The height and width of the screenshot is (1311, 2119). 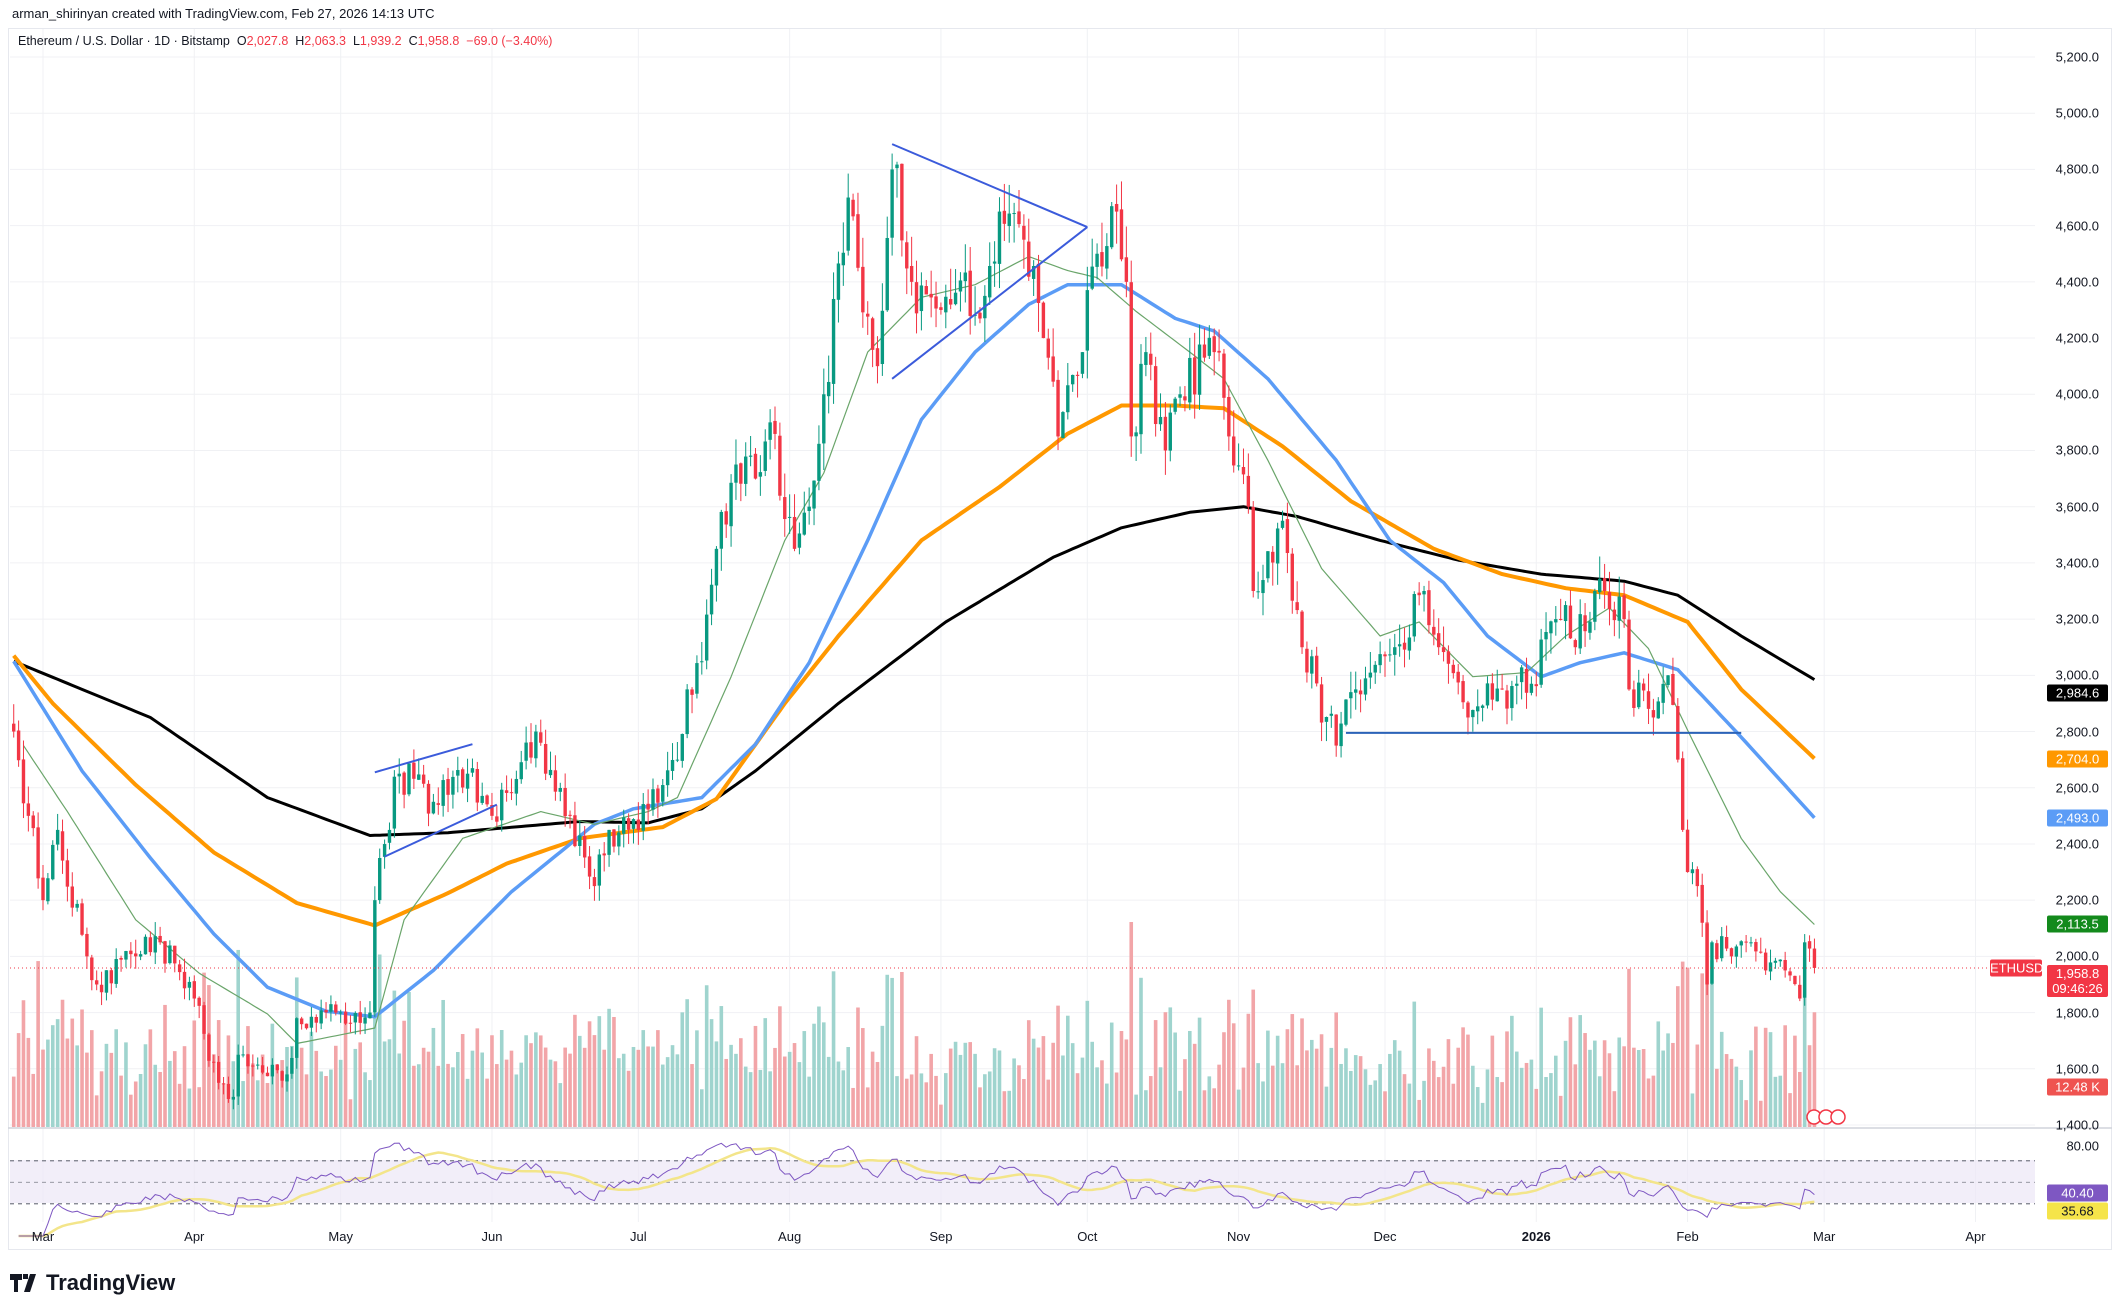 I want to click on price-tick-label: 4,200.0, so click(x=2077, y=338).